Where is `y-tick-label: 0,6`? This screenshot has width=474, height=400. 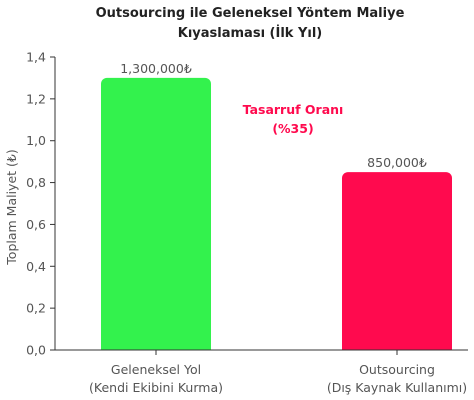
y-tick-label: 0,6 is located at coordinates (36, 224).